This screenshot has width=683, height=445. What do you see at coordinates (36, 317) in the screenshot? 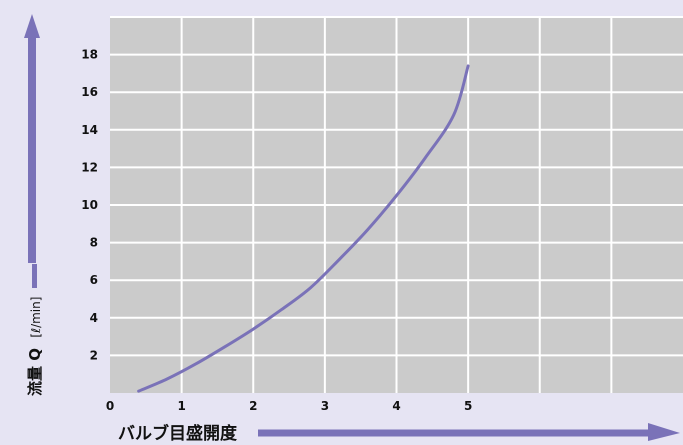
I see `y-axis-unit: [ℓ/min]` at bounding box center [36, 317].